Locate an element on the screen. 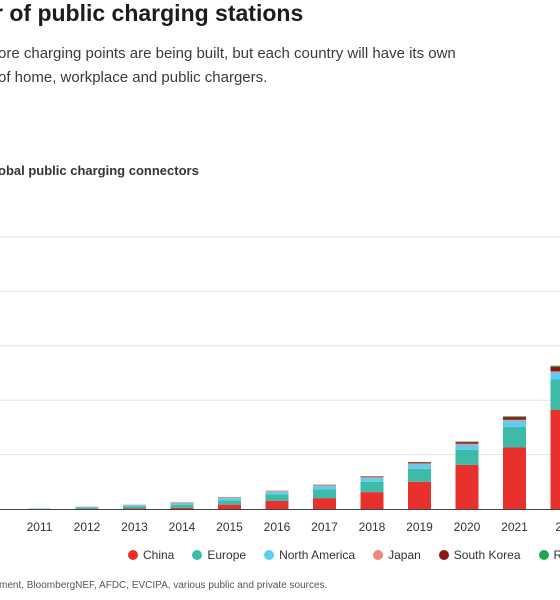 The width and height of the screenshot is (560, 600). legend-label: R is located at coordinates (556, 555).